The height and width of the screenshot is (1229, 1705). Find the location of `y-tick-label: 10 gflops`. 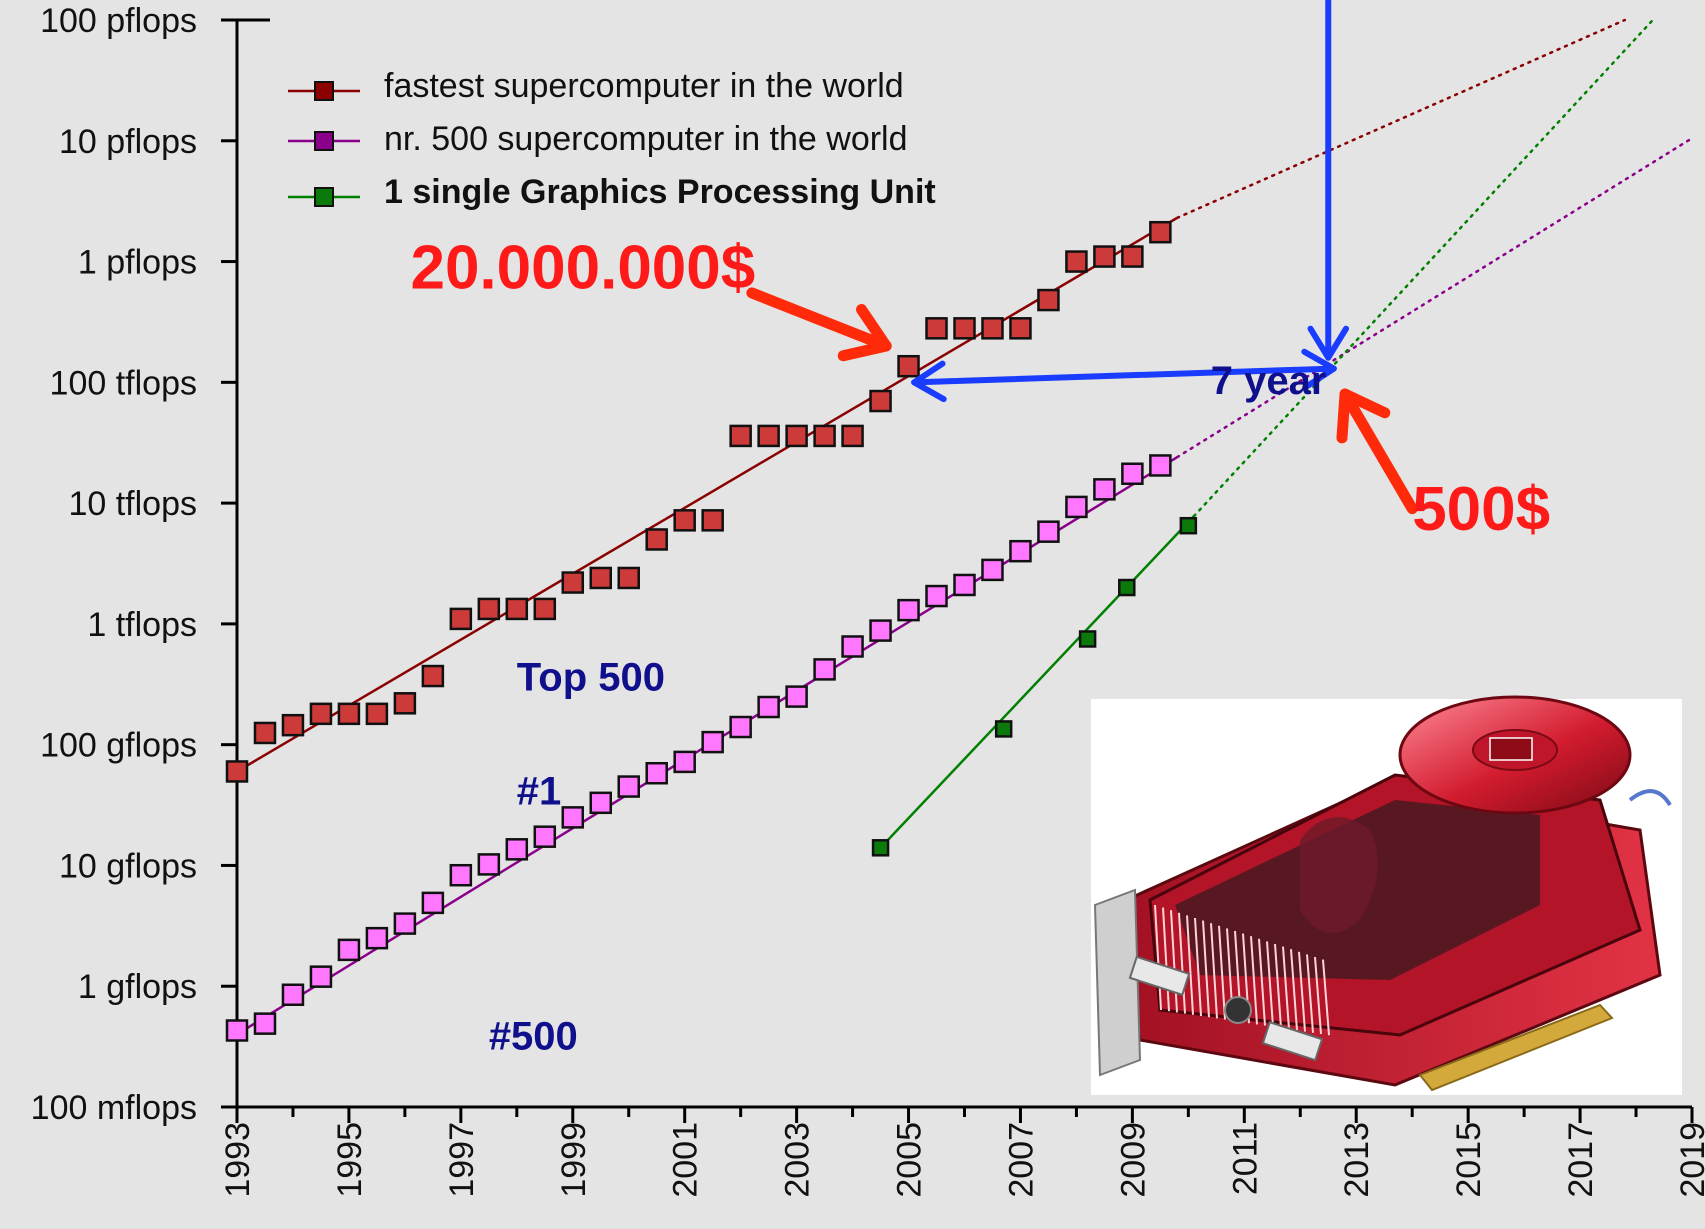

y-tick-label: 10 gflops is located at coordinates (128, 866).